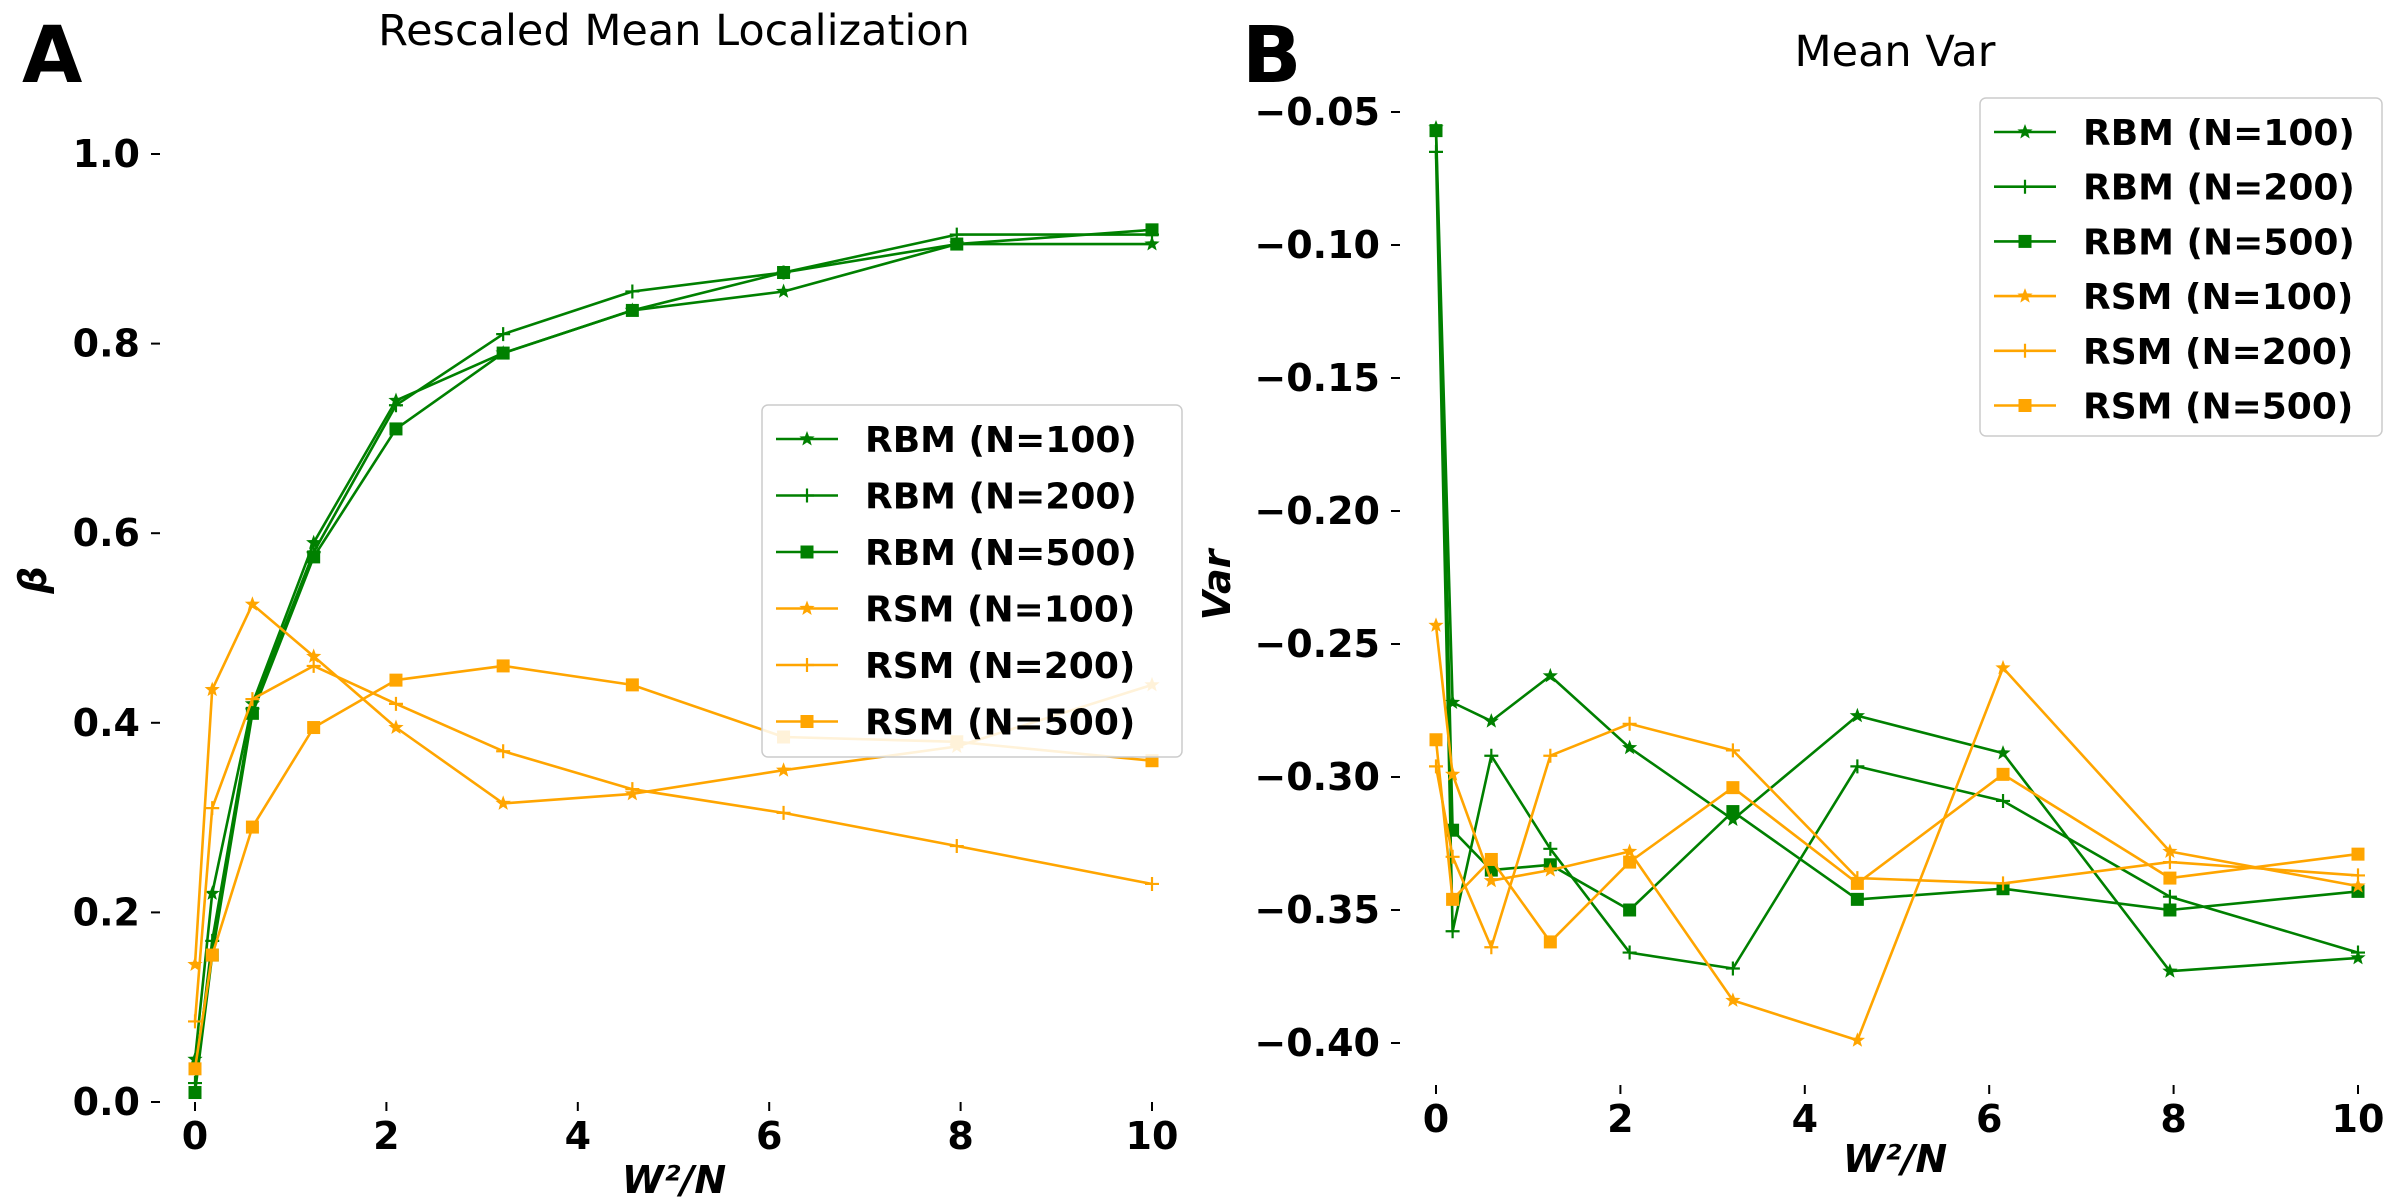 The height and width of the screenshot is (1200, 2400). I want to click on legend-item: RBM (N=500), so click(956, 553).